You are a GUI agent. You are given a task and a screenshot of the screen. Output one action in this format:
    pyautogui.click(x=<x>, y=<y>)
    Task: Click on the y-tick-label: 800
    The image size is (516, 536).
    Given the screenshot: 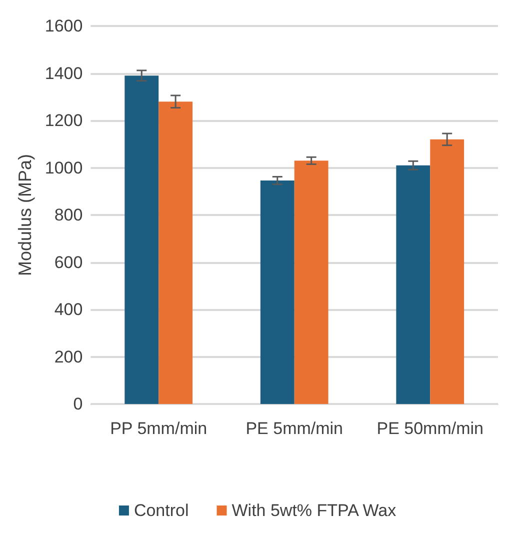 What is the action you would take?
    pyautogui.click(x=68, y=215)
    